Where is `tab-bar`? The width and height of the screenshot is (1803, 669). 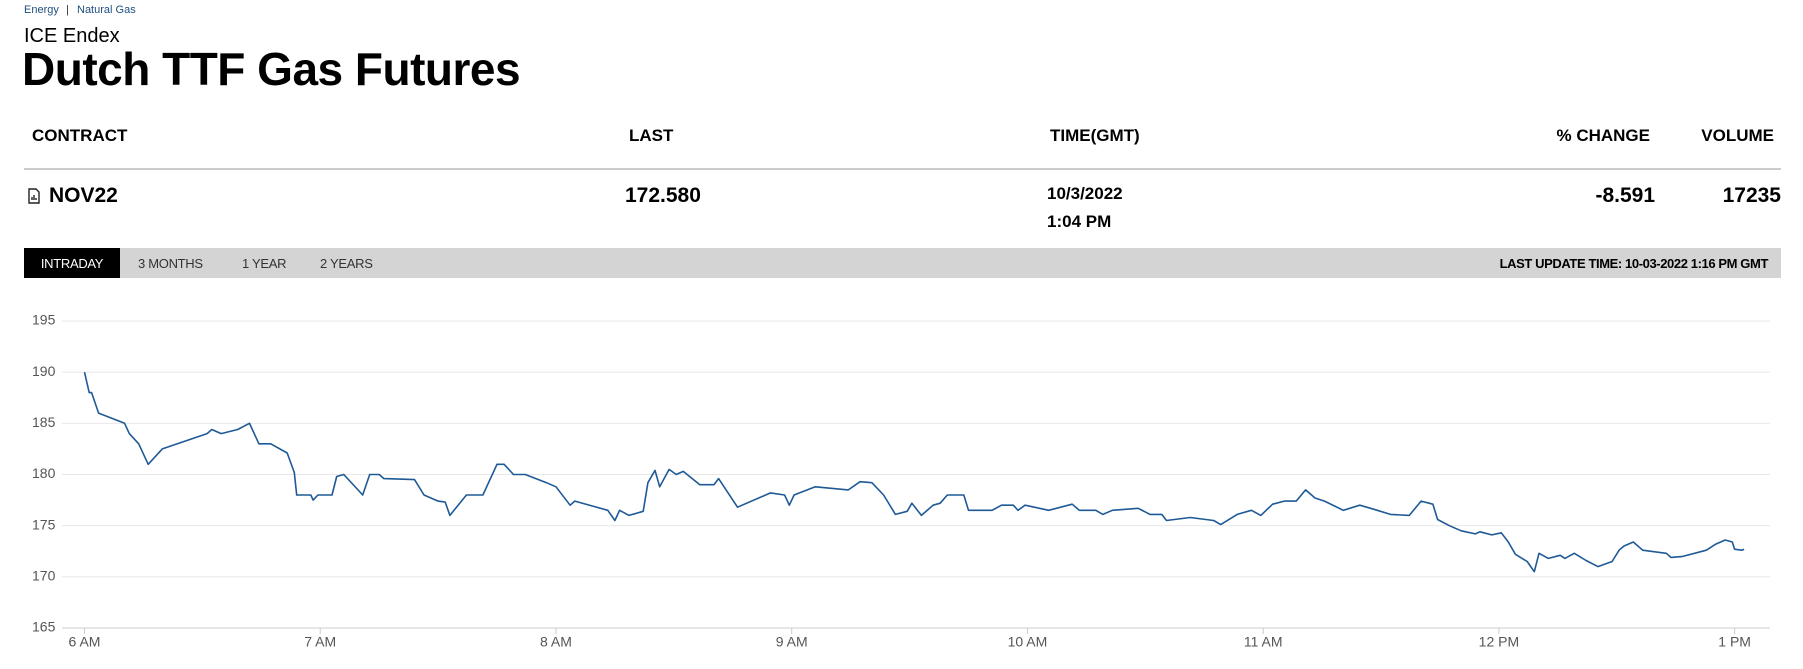
tab-bar is located at coordinates (902, 263).